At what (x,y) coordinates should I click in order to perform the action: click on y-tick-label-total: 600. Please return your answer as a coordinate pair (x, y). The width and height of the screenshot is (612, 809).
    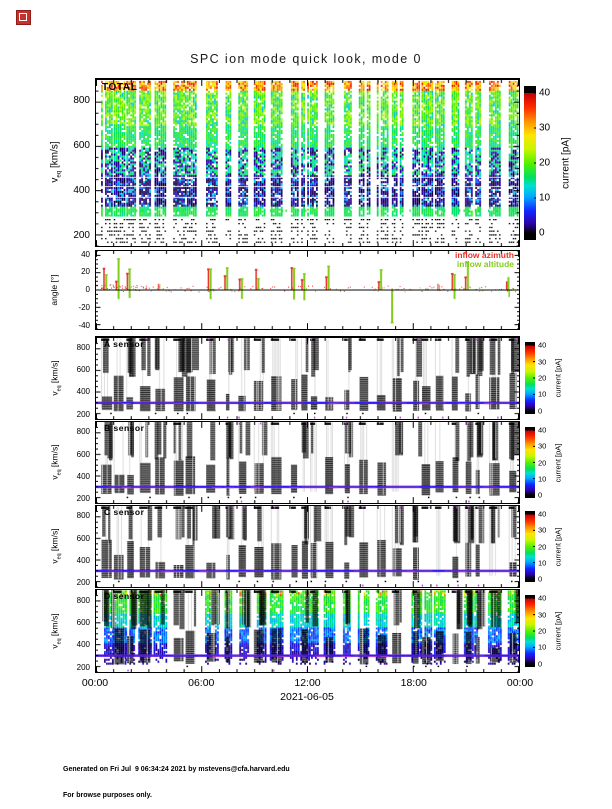
    Looking at the image, I should click on (81, 145).